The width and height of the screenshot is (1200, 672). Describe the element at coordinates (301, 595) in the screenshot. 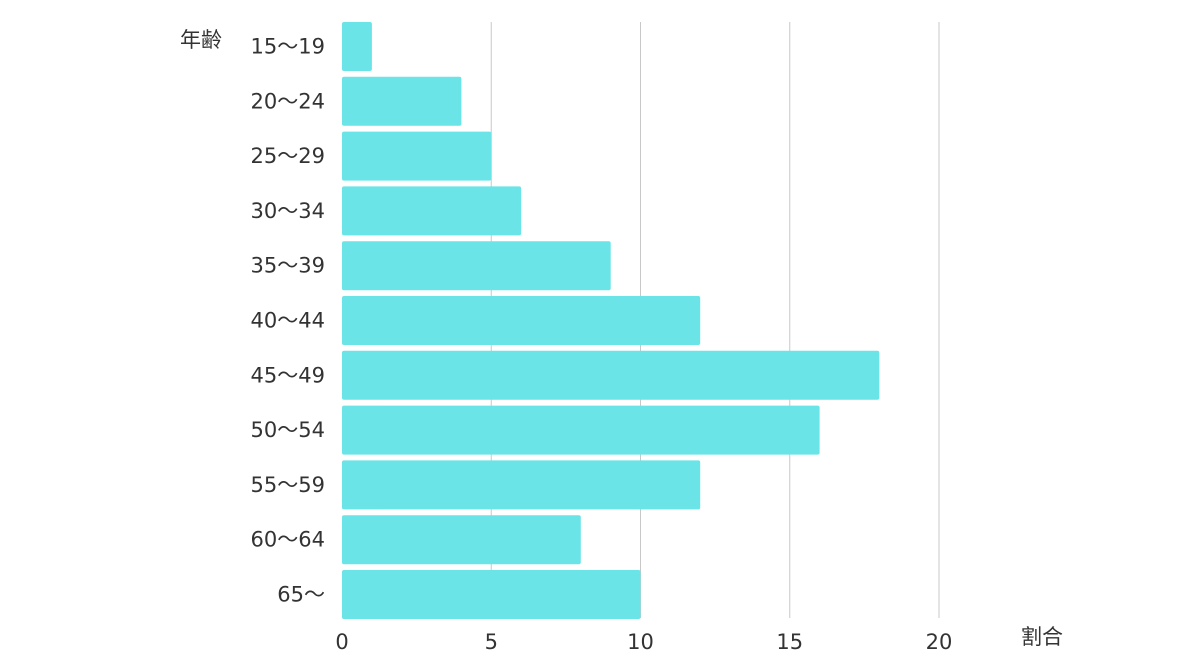

I see `y-tick-label: 65〜` at that location.